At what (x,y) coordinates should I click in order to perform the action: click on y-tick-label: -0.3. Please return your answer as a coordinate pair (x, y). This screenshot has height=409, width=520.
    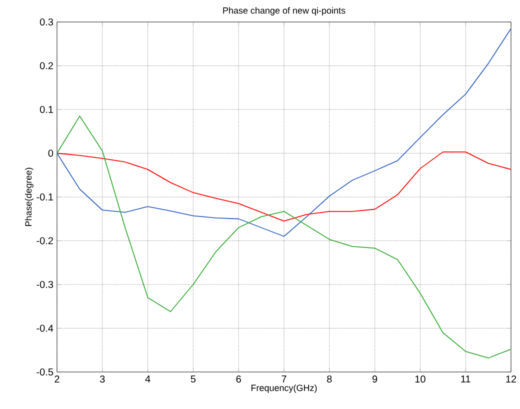
    Looking at the image, I should click on (45, 284).